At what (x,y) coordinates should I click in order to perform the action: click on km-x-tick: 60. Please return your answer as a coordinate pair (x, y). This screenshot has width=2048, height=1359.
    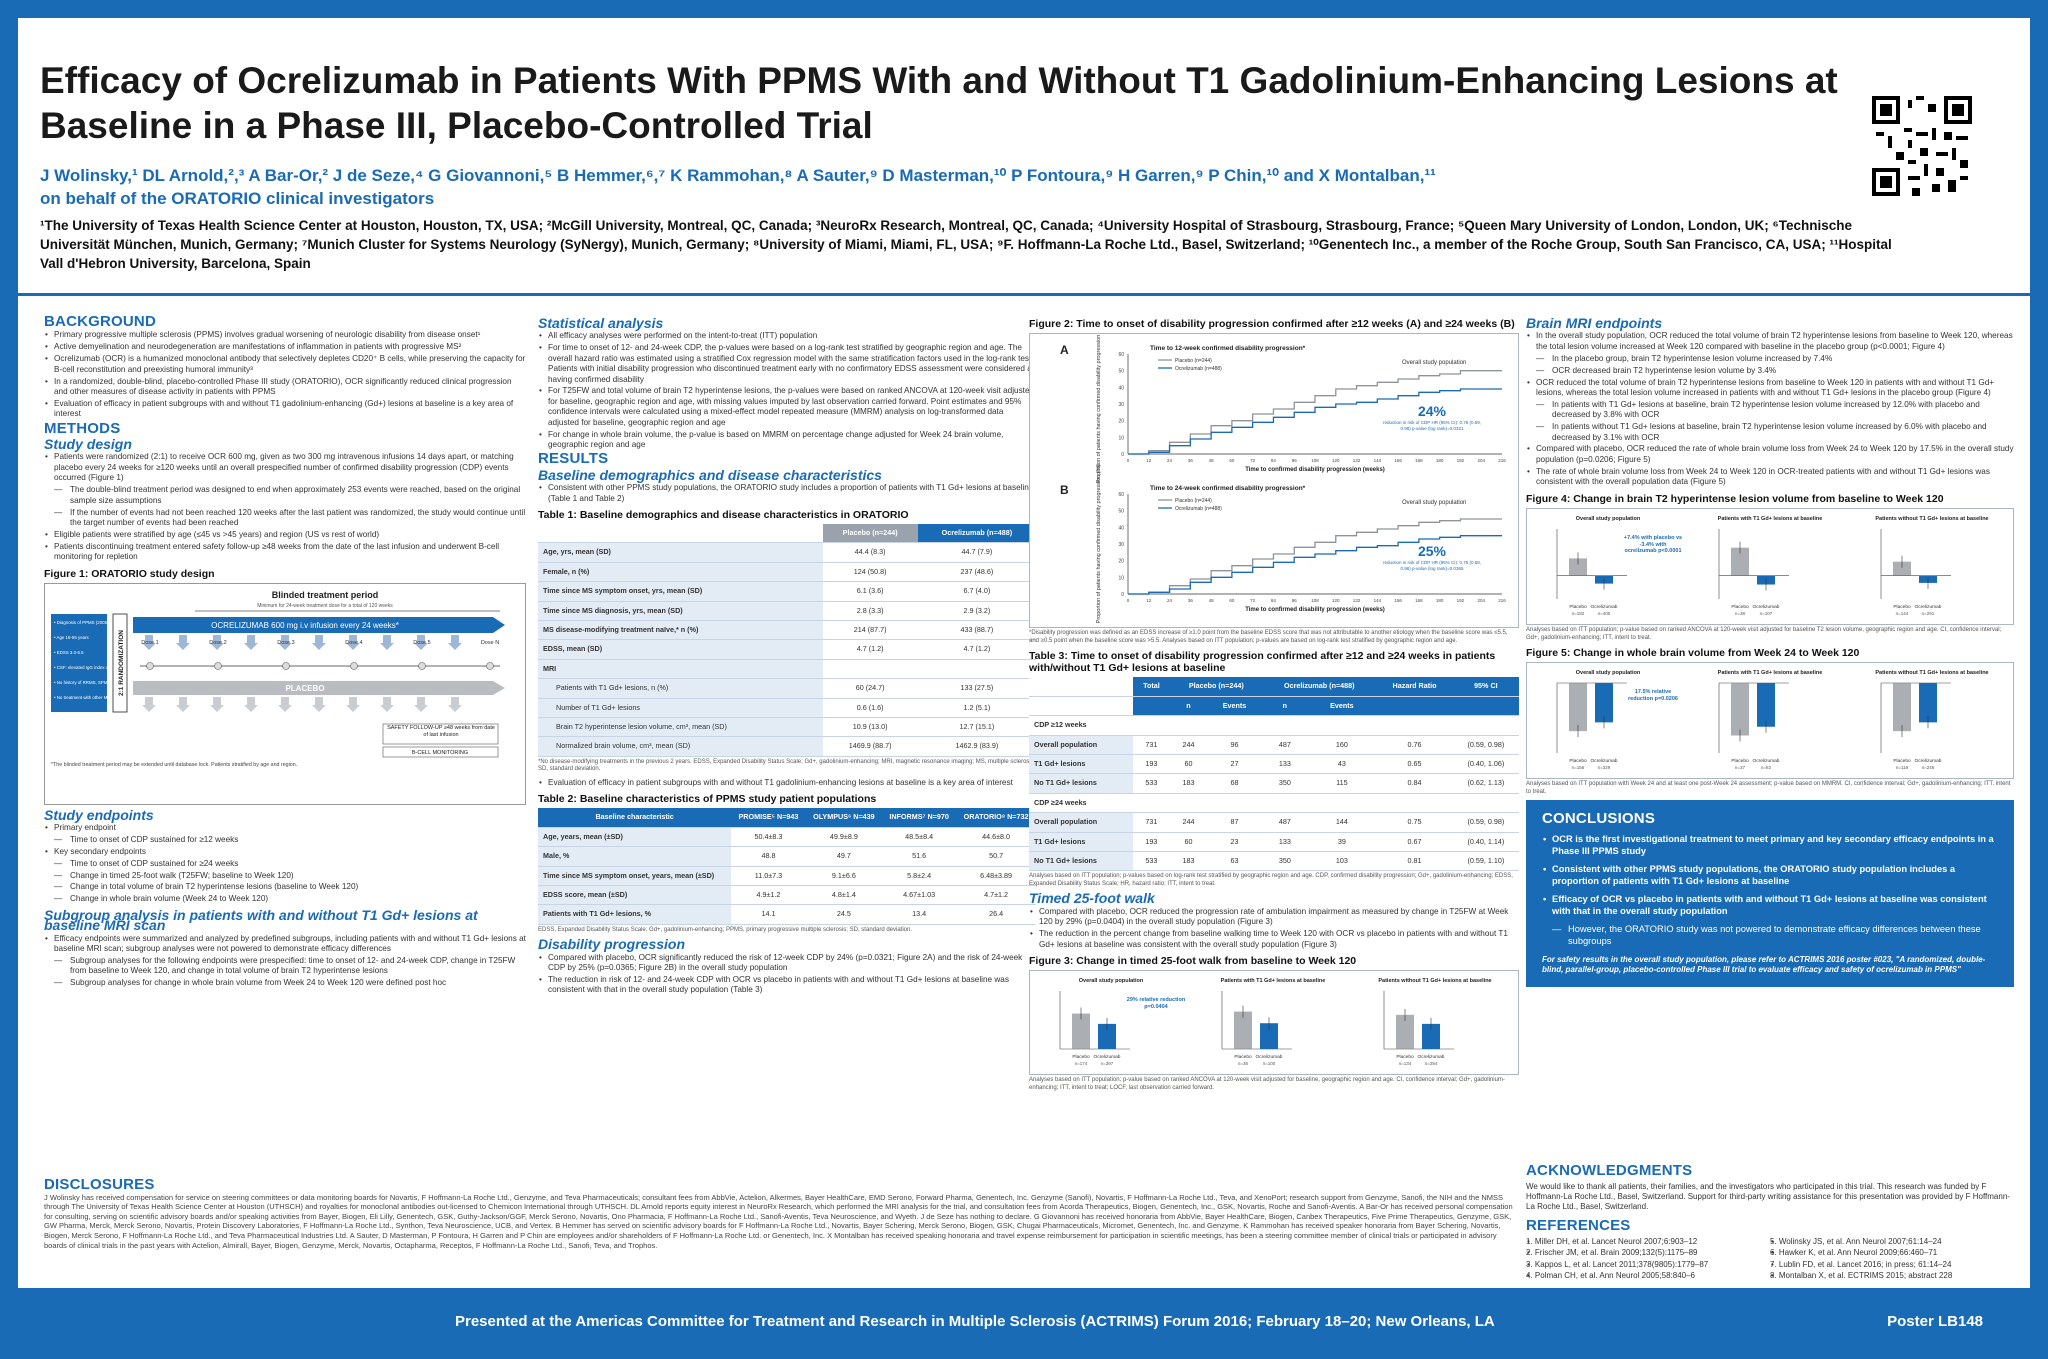
    Looking at the image, I should click on (1232, 460).